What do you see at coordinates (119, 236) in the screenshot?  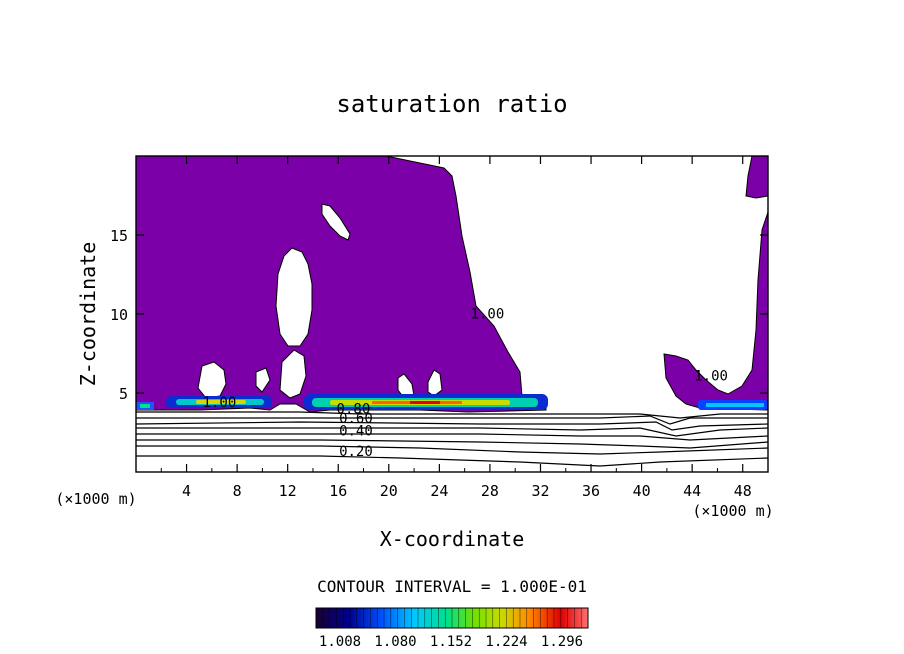 I see `y-tick-label: 15` at bounding box center [119, 236].